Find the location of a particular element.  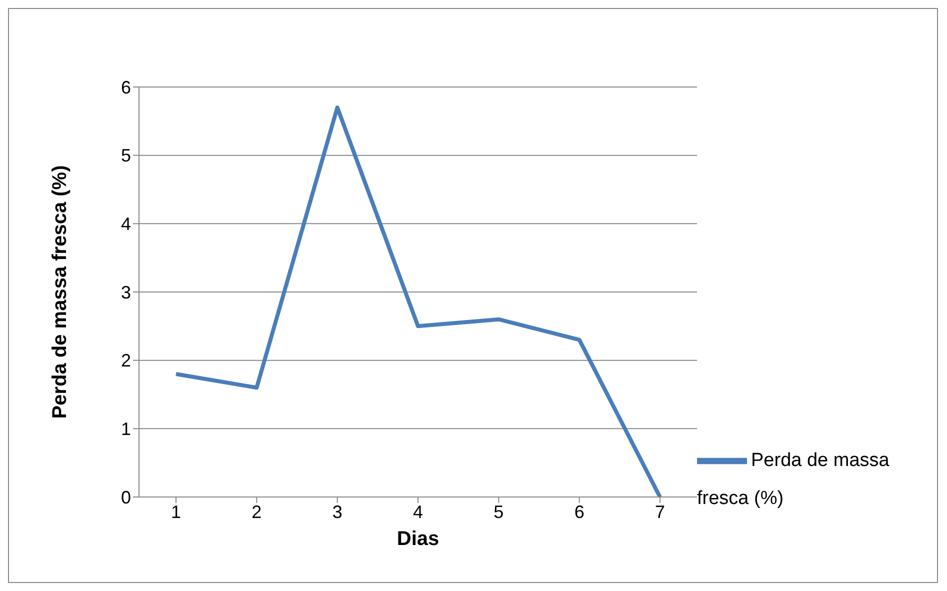

x-tick-label: 2 is located at coordinates (257, 512).